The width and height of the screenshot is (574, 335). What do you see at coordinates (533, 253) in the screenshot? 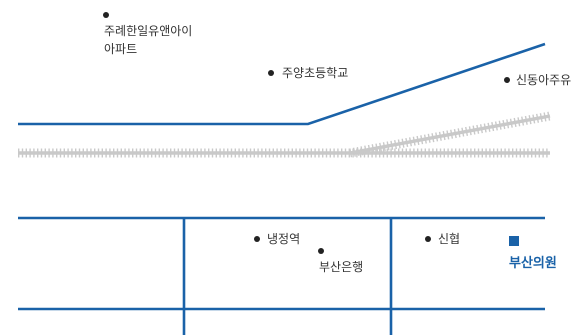
I see `destination-marker: 부산의원` at bounding box center [533, 253].